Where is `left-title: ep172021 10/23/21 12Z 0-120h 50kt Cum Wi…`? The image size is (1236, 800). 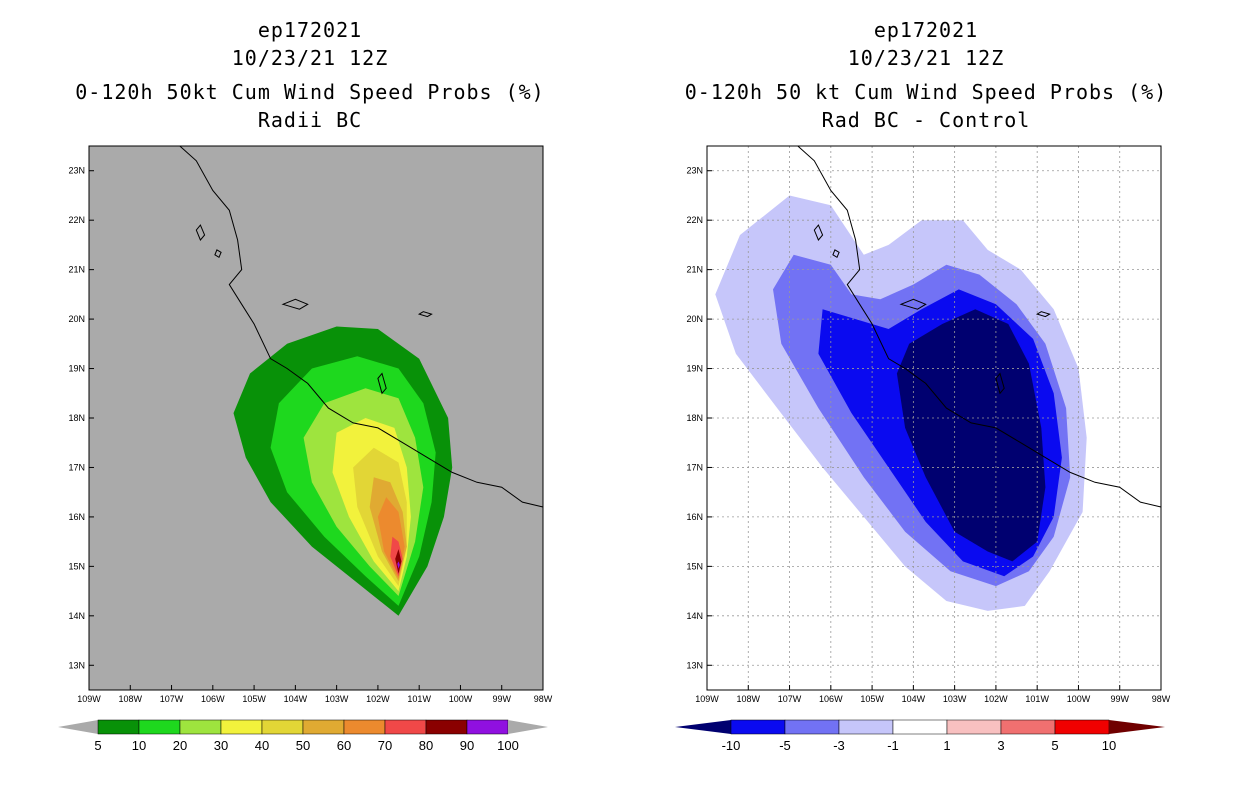
left-title: ep172021 10/23/21 12Z 0-120h 50kt Cum Wi… is located at coordinates (310, 75).